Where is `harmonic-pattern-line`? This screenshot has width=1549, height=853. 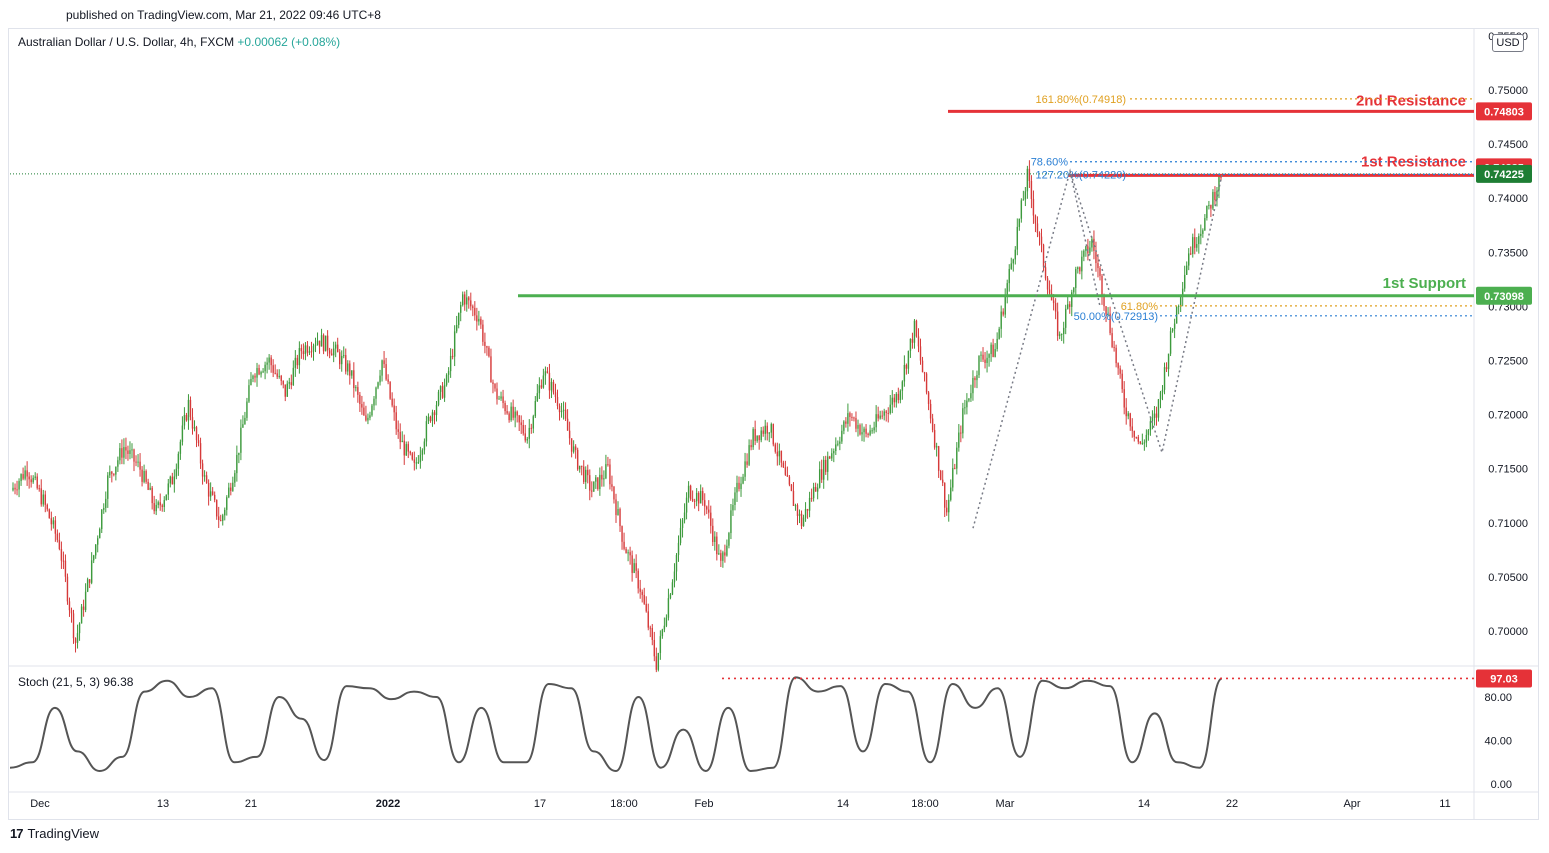 harmonic-pattern-line is located at coordinates (1097, 349).